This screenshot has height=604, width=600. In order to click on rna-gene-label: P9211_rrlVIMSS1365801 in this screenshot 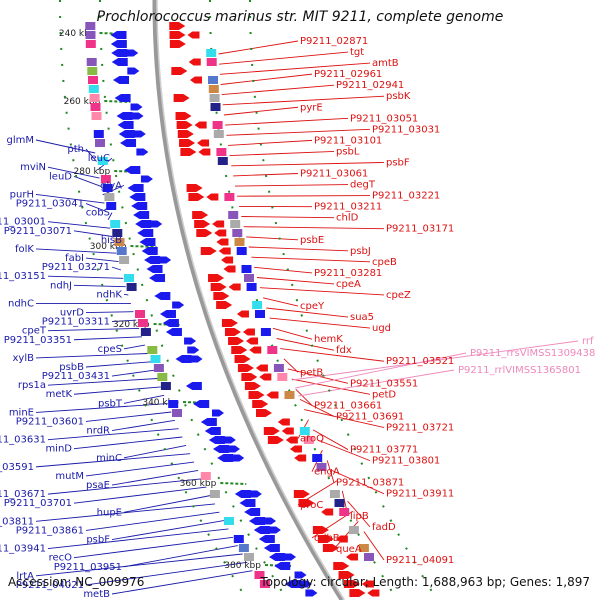, I will do `click(519, 370)`.